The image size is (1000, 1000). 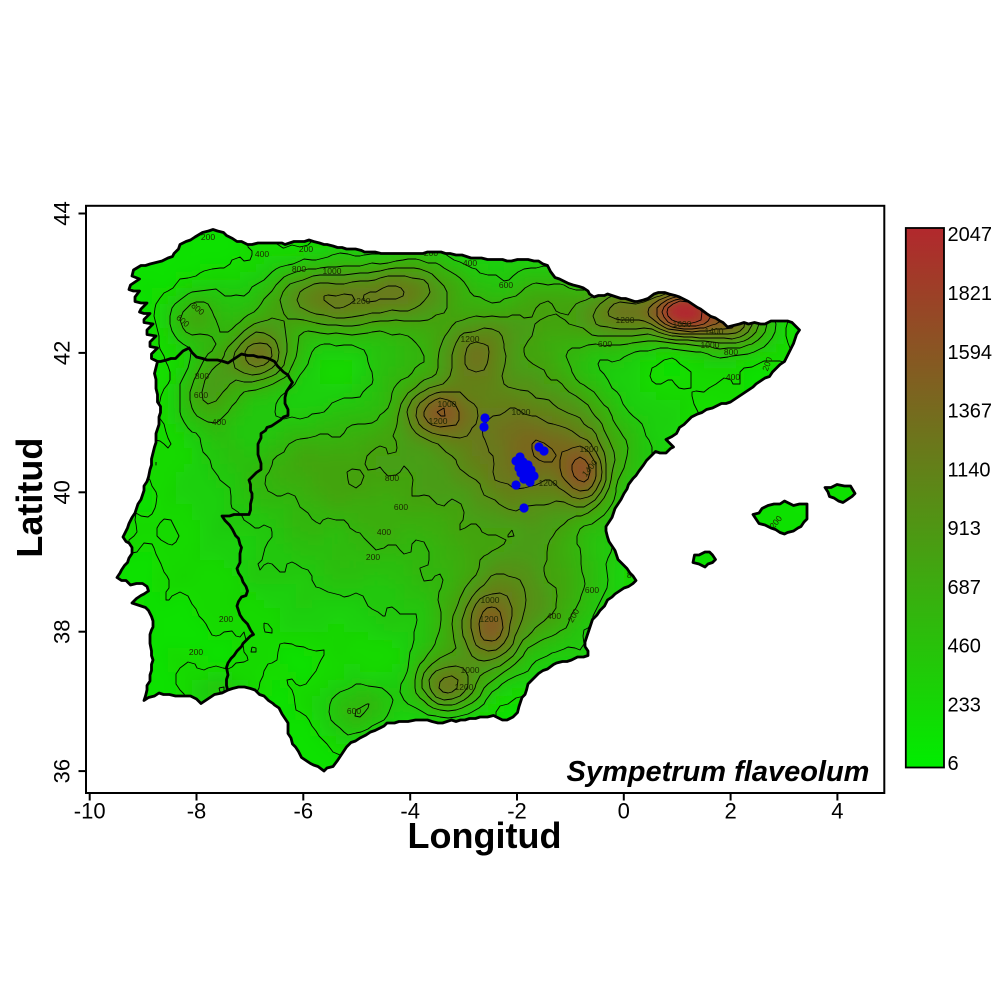 What do you see at coordinates (485, 835) in the screenshot?
I see `svg-text: Longitud` at bounding box center [485, 835].